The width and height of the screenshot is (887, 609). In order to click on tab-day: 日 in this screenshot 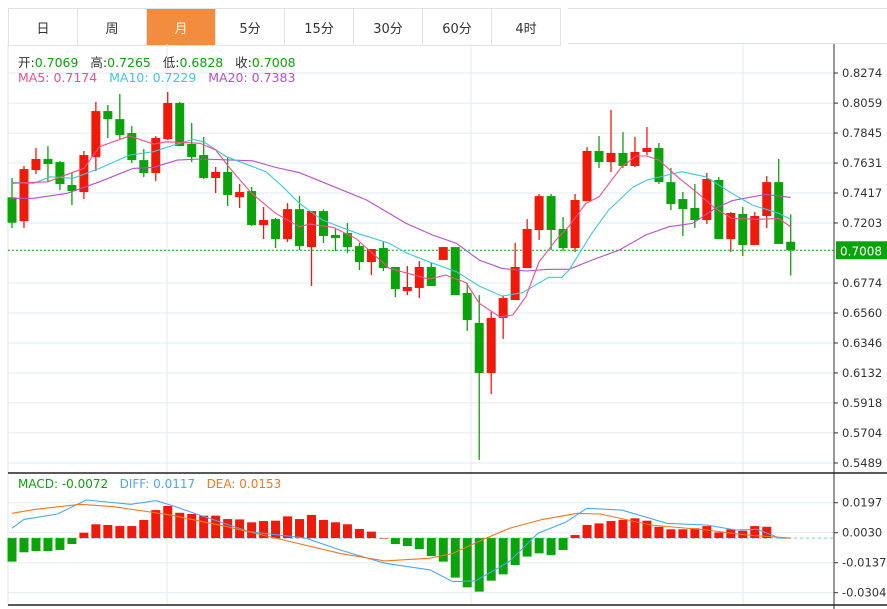, I will do `click(43, 27)`.